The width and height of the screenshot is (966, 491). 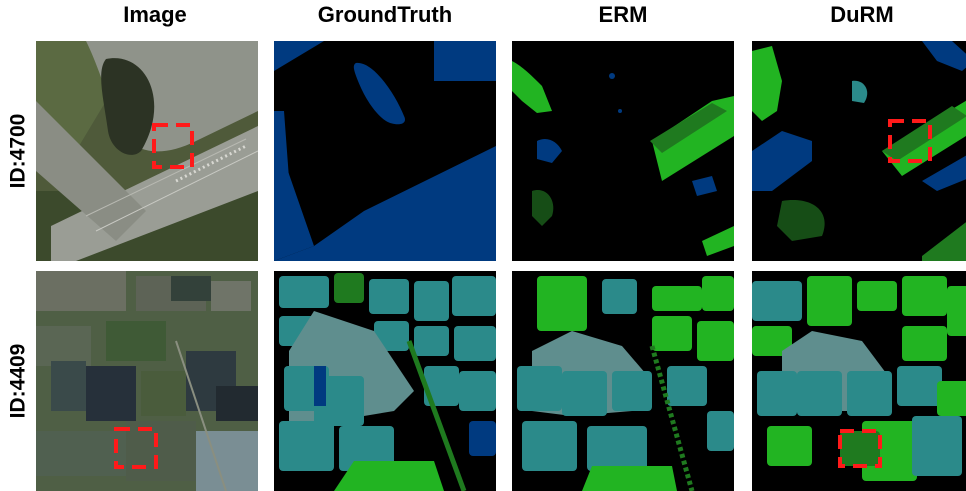 I want to click on row-label-4700: ID:4700, so click(x=18, y=151).